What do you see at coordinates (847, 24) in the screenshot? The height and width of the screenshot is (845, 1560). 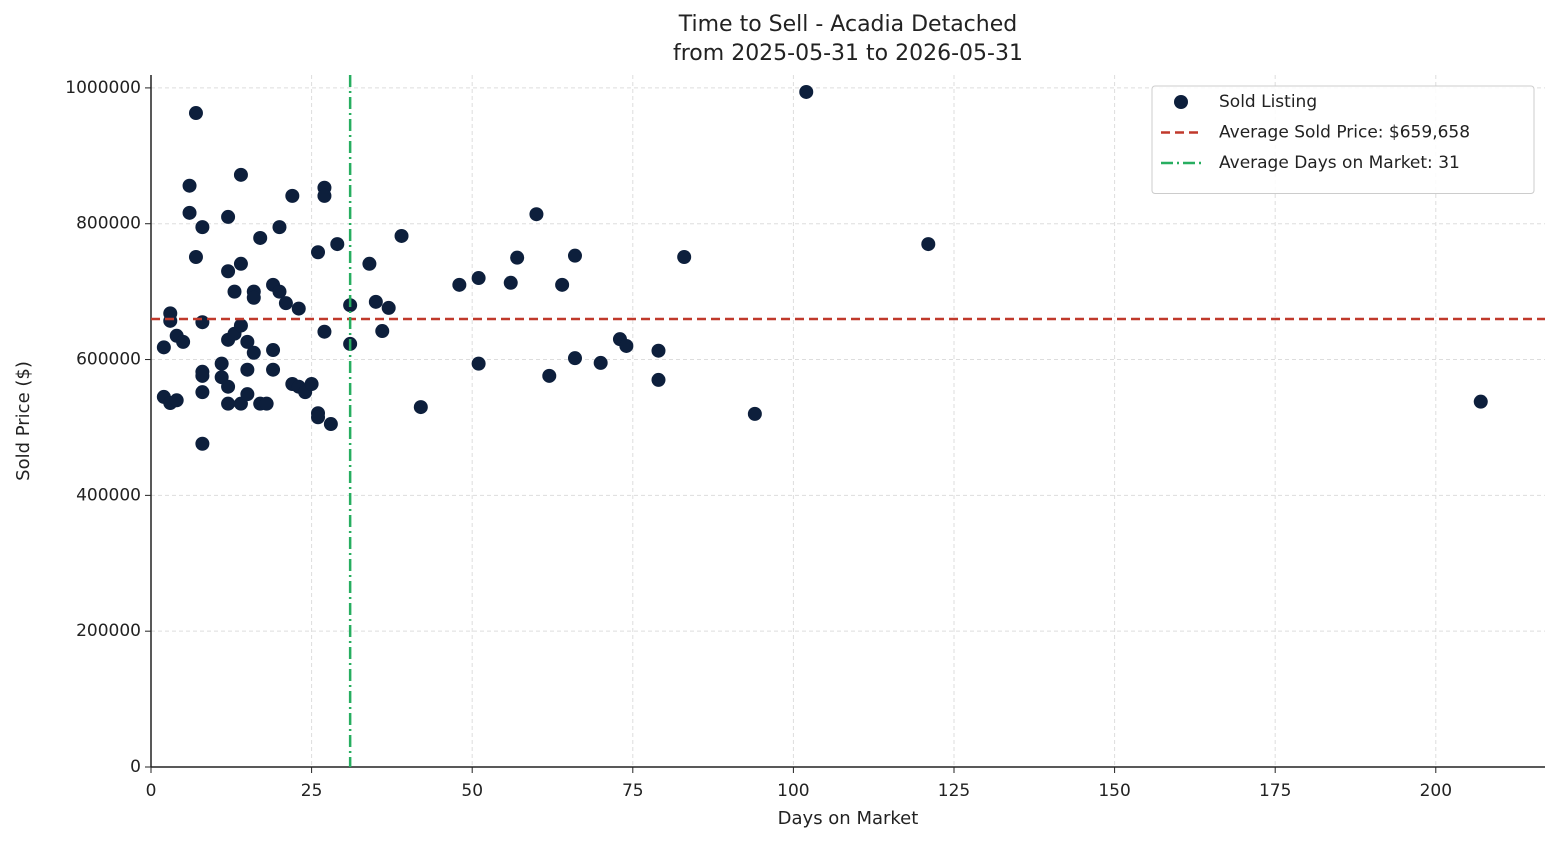 I see `chart-title: Time to Sell - Acadia Detached` at bounding box center [847, 24].